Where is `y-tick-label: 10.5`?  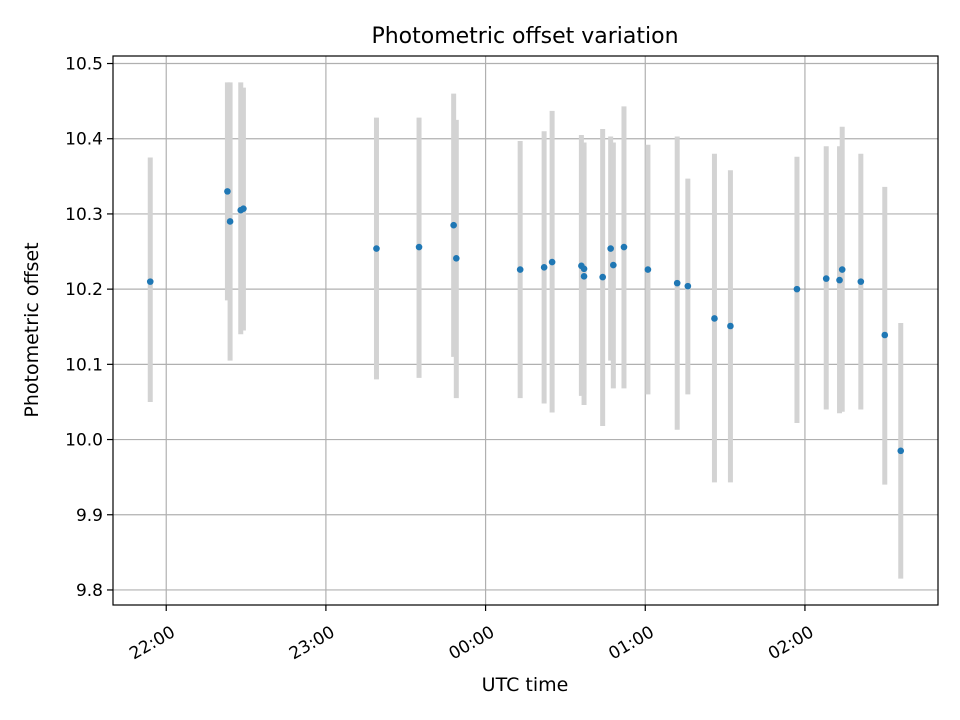
y-tick-label: 10.5 is located at coordinates (84, 65).